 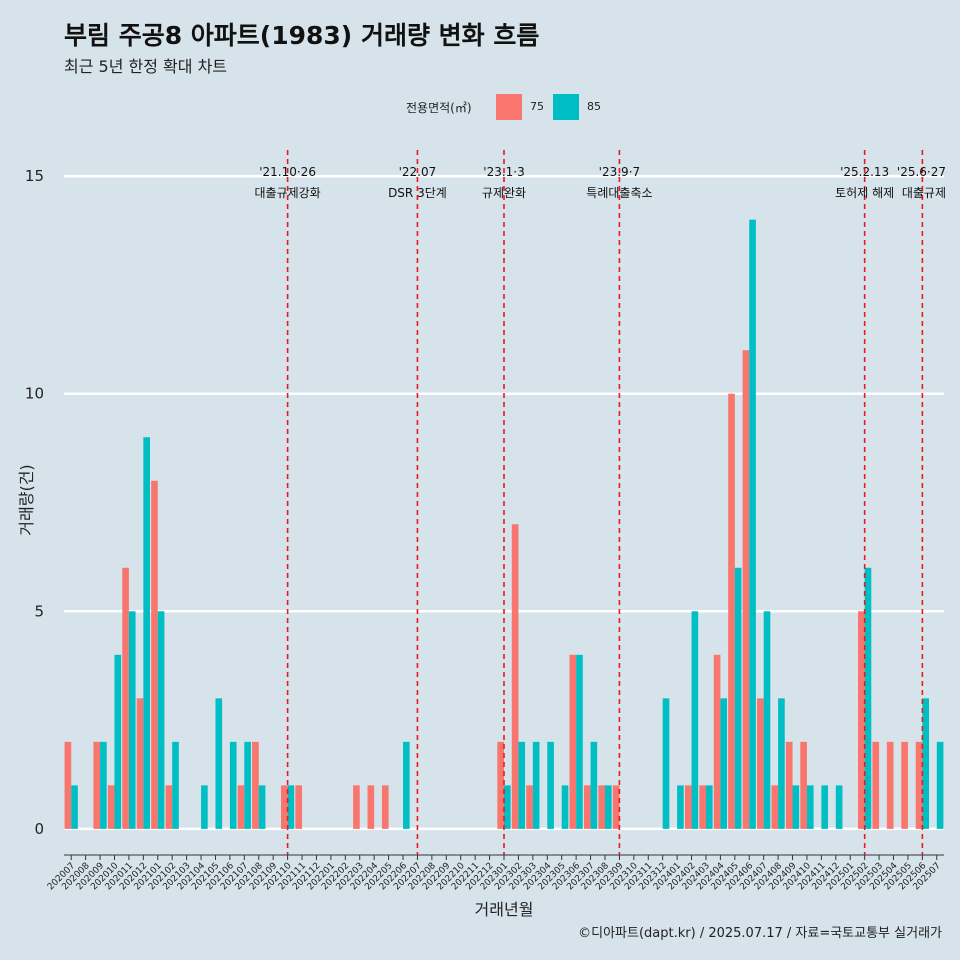 I want to click on event-date-label: '23.9·7, so click(x=619, y=172).